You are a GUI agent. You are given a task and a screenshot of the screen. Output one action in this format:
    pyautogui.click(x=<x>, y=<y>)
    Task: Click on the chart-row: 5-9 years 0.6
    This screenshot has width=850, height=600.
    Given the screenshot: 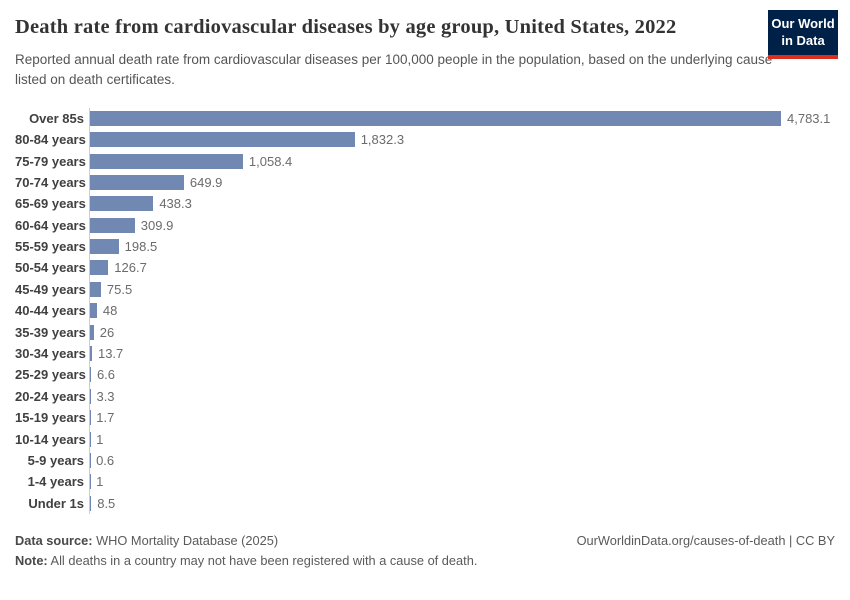 What is the action you would take?
    pyautogui.click(x=425, y=460)
    